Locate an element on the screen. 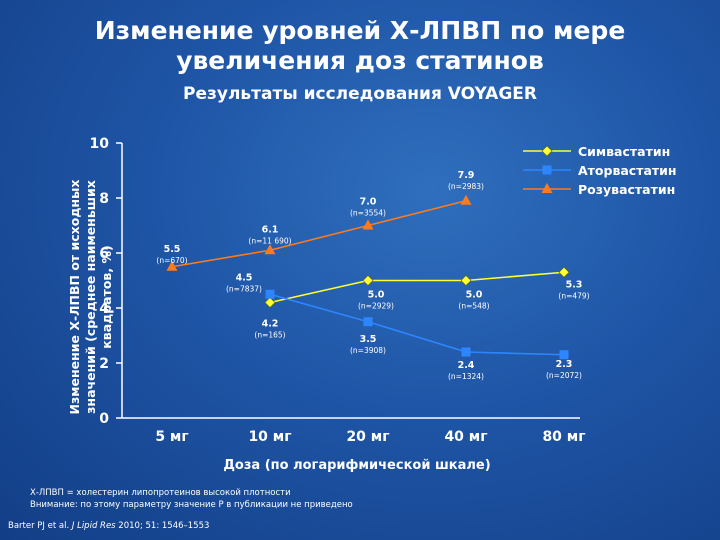 This screenshot has height=540, width=720. y-tick-label: 10 is located at coordinates (100, 144).